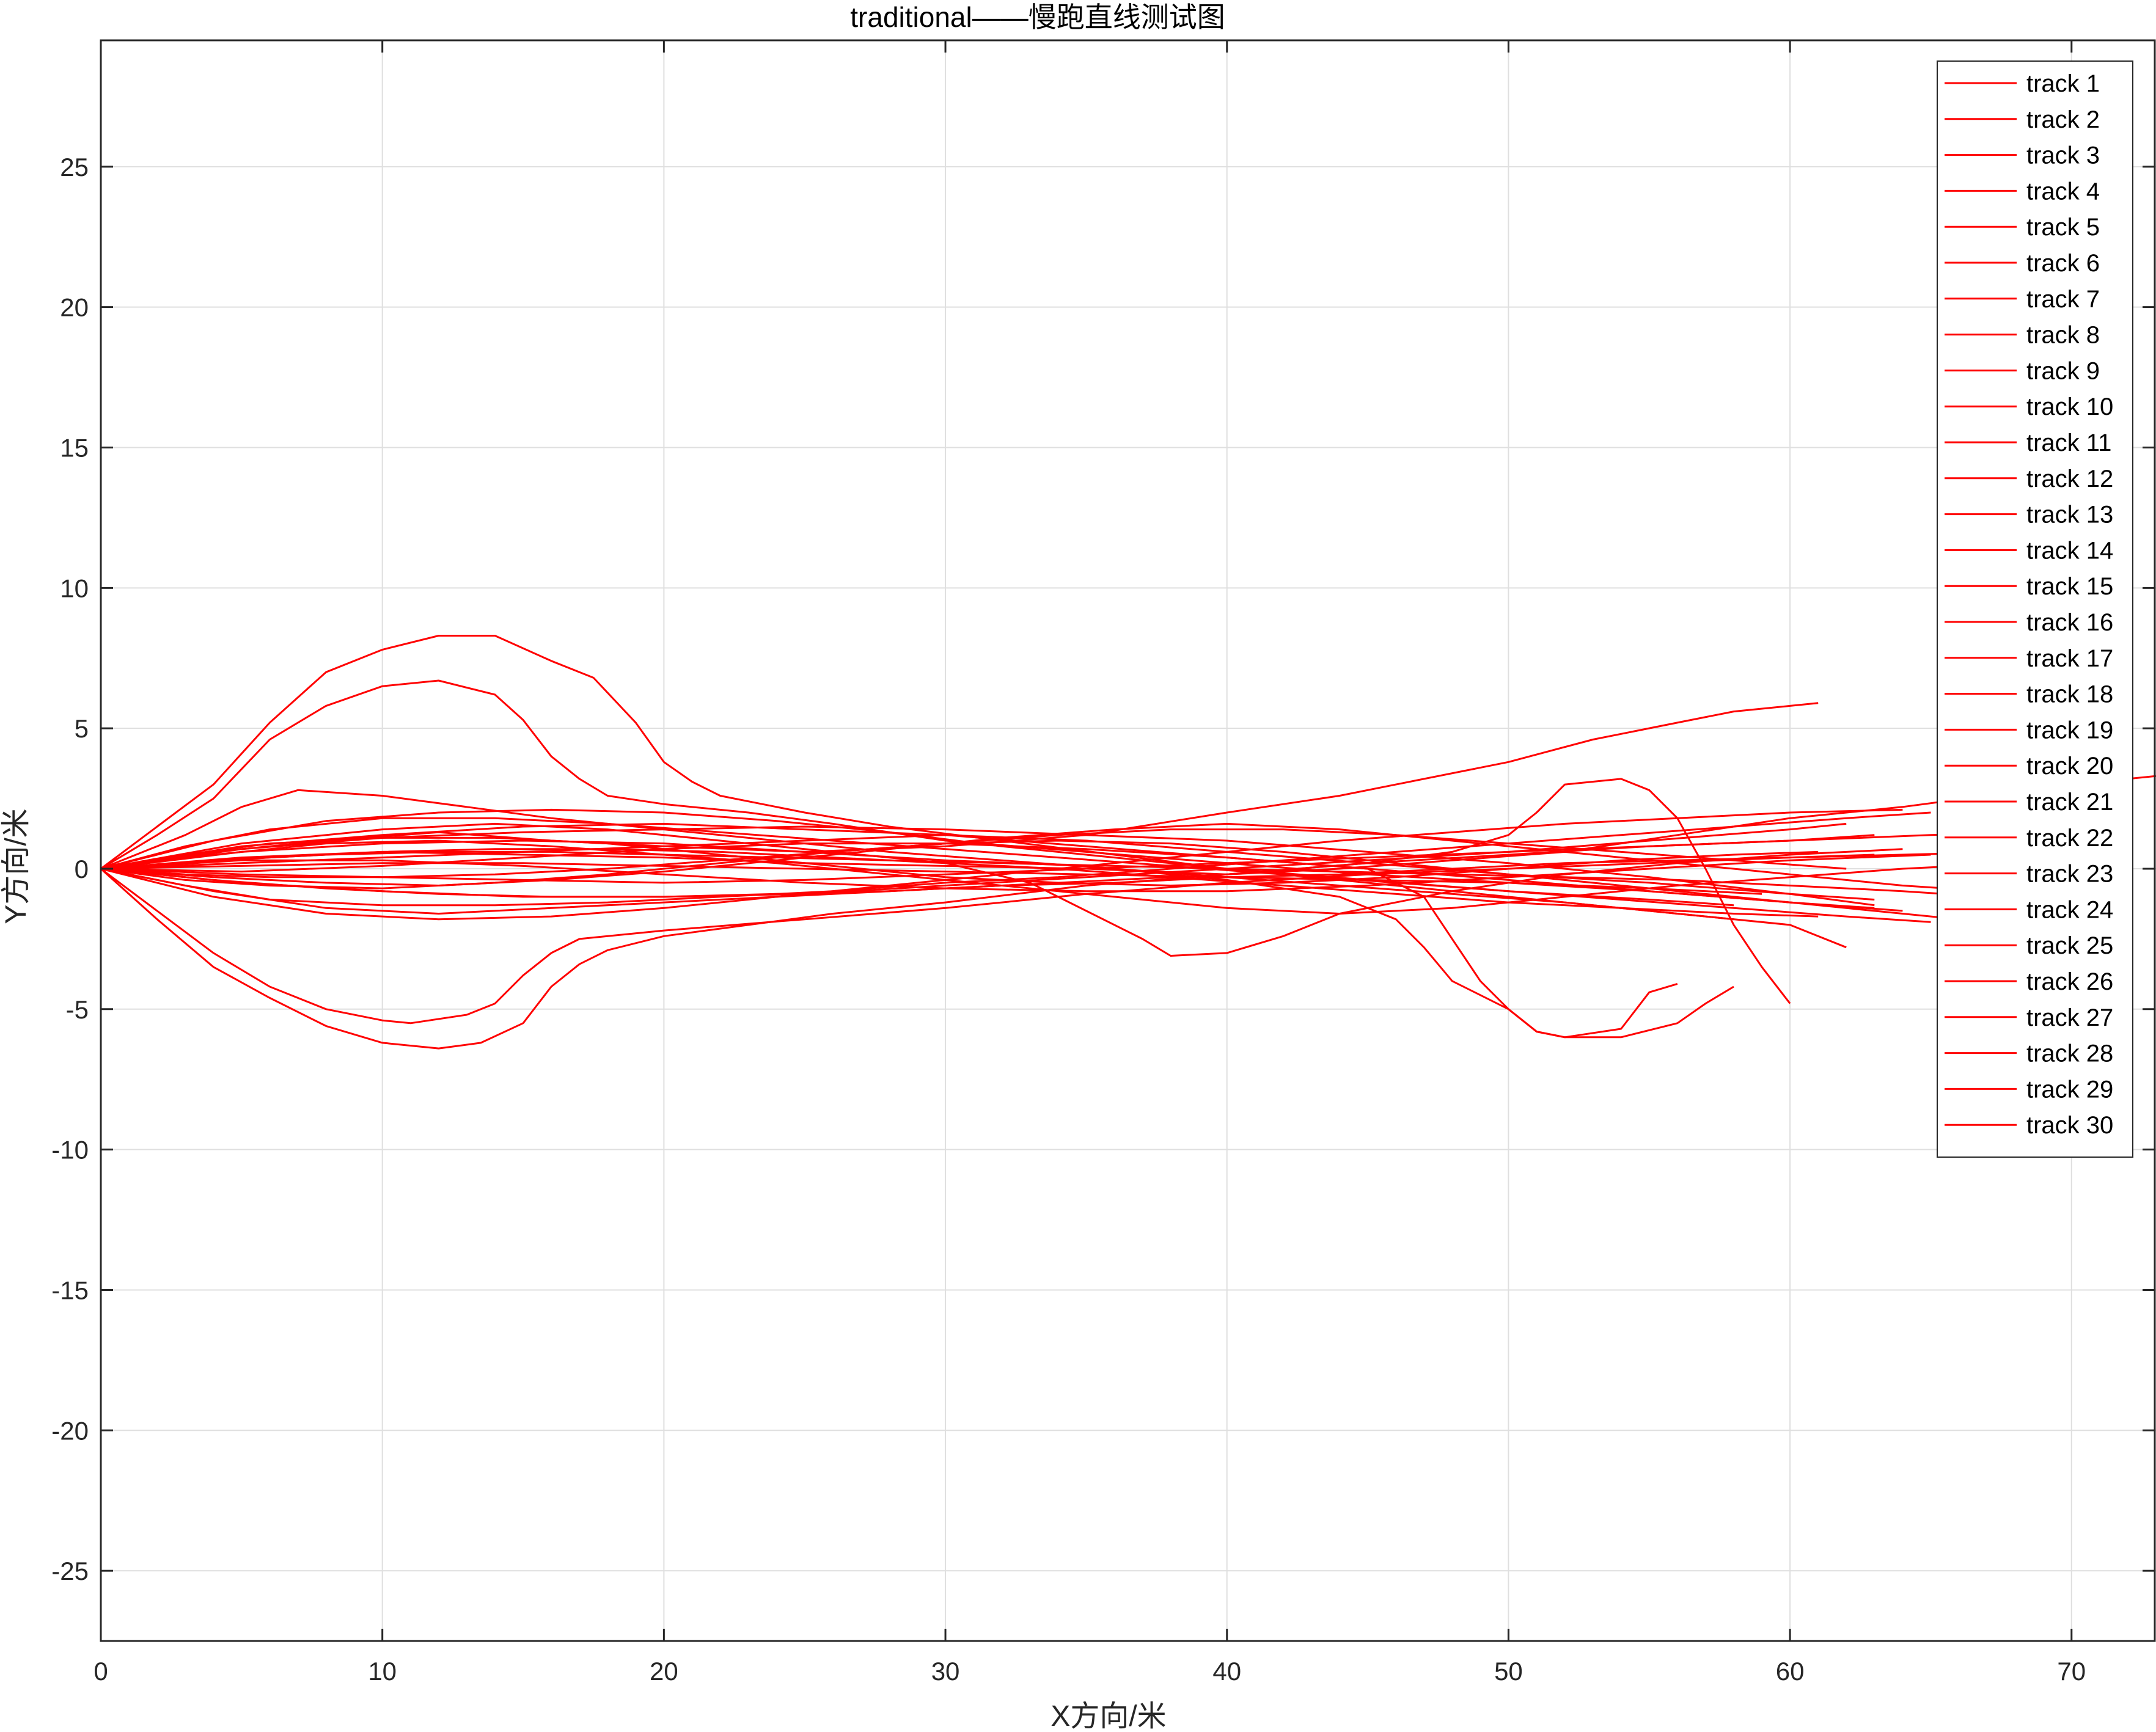 The image size is (2156, 1732). Describe the element at coordinates (2069, 874) in the screenshot. I see `legend-label: track 23` at that location.